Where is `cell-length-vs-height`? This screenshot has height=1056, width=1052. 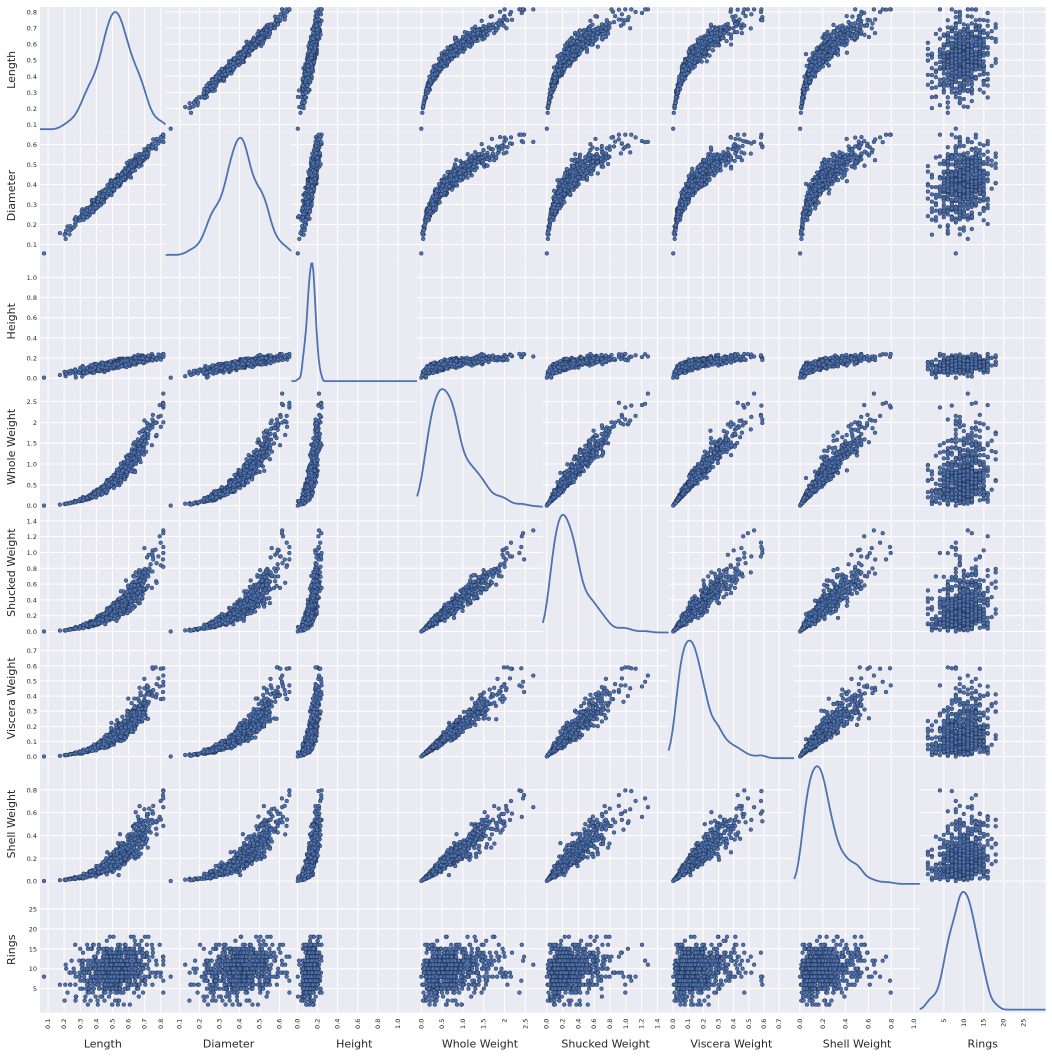 cell-length-vs-height is located at coordinates (354, 70).